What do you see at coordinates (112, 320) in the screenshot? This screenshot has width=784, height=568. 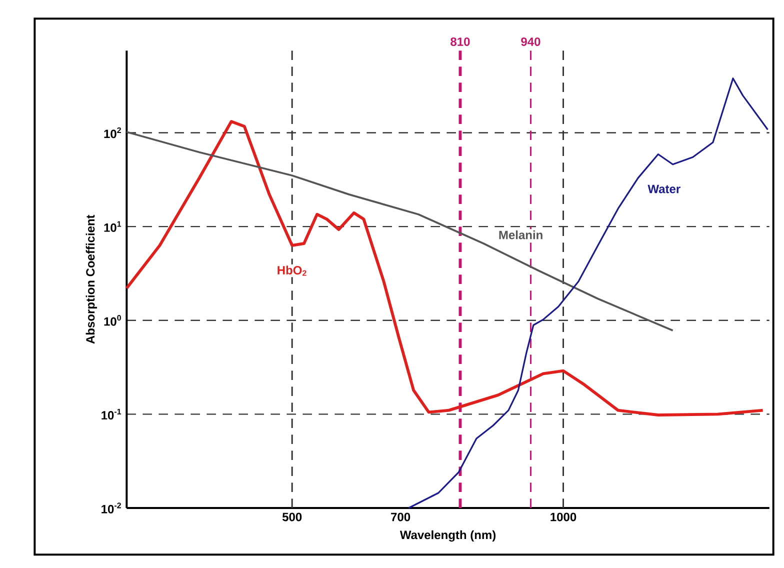 I see `y-tick-label: 10$^{0}$` at bounding box center [112, 320].